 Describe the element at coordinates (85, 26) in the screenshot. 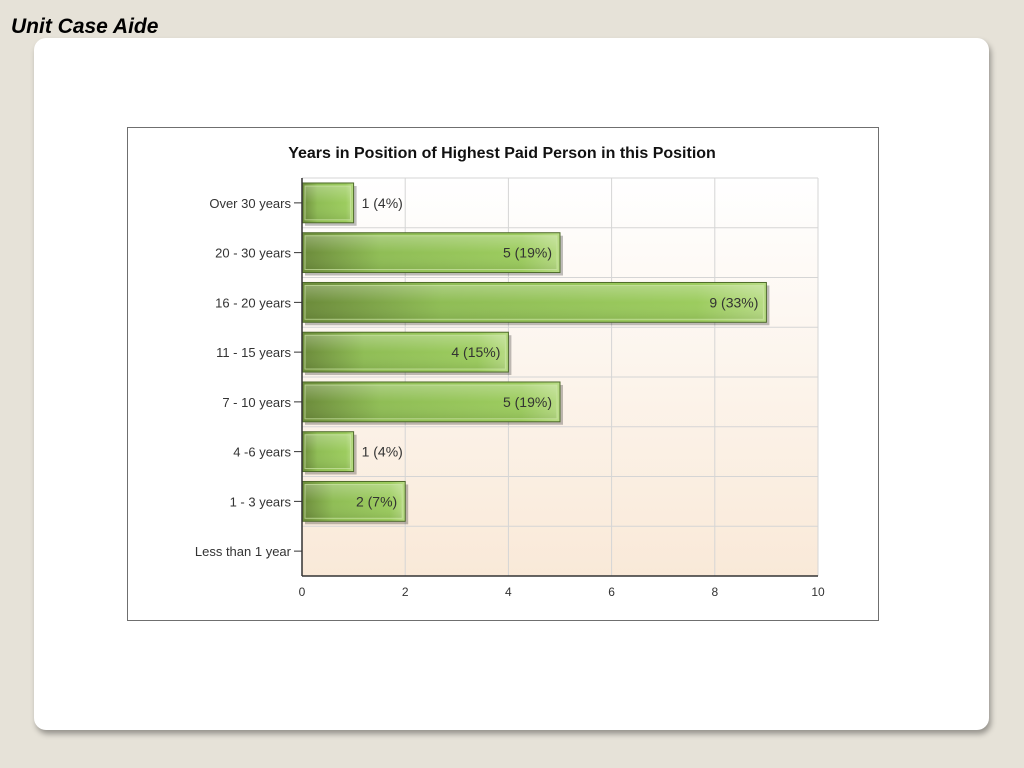

I see `slide-title: Unit Case Aide` at that location.